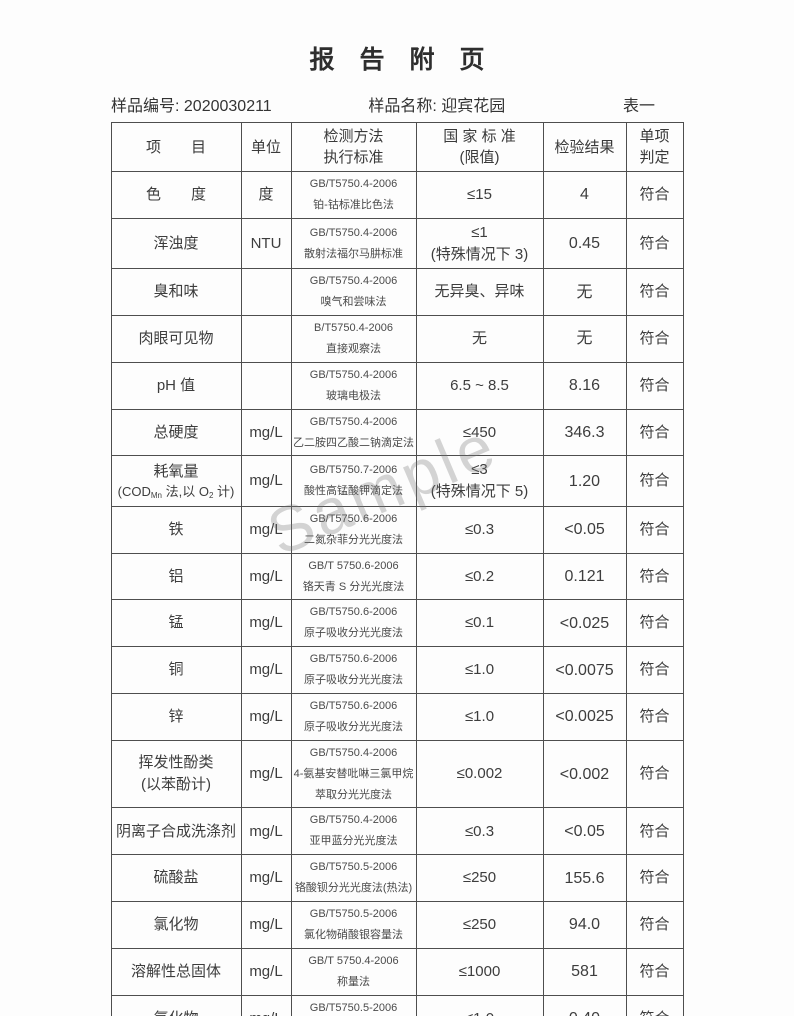  I want to click on cell-line: 无异臭、异味, so click(479, 292).